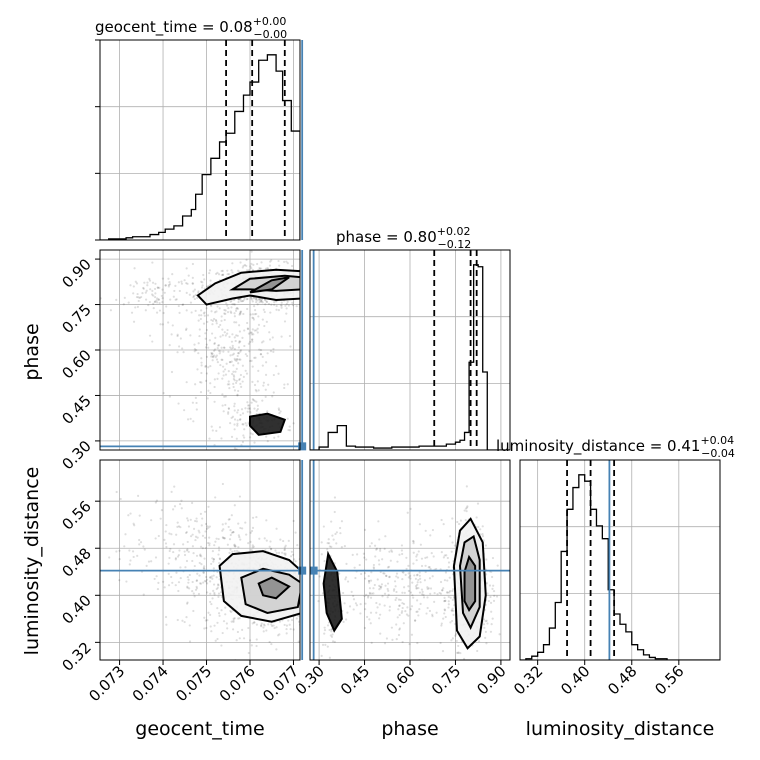  Describe the element at coordinates (575, 680) in the screenshot. I see `x-tick-label-luminosity_distance-1: 0.40` at that location.